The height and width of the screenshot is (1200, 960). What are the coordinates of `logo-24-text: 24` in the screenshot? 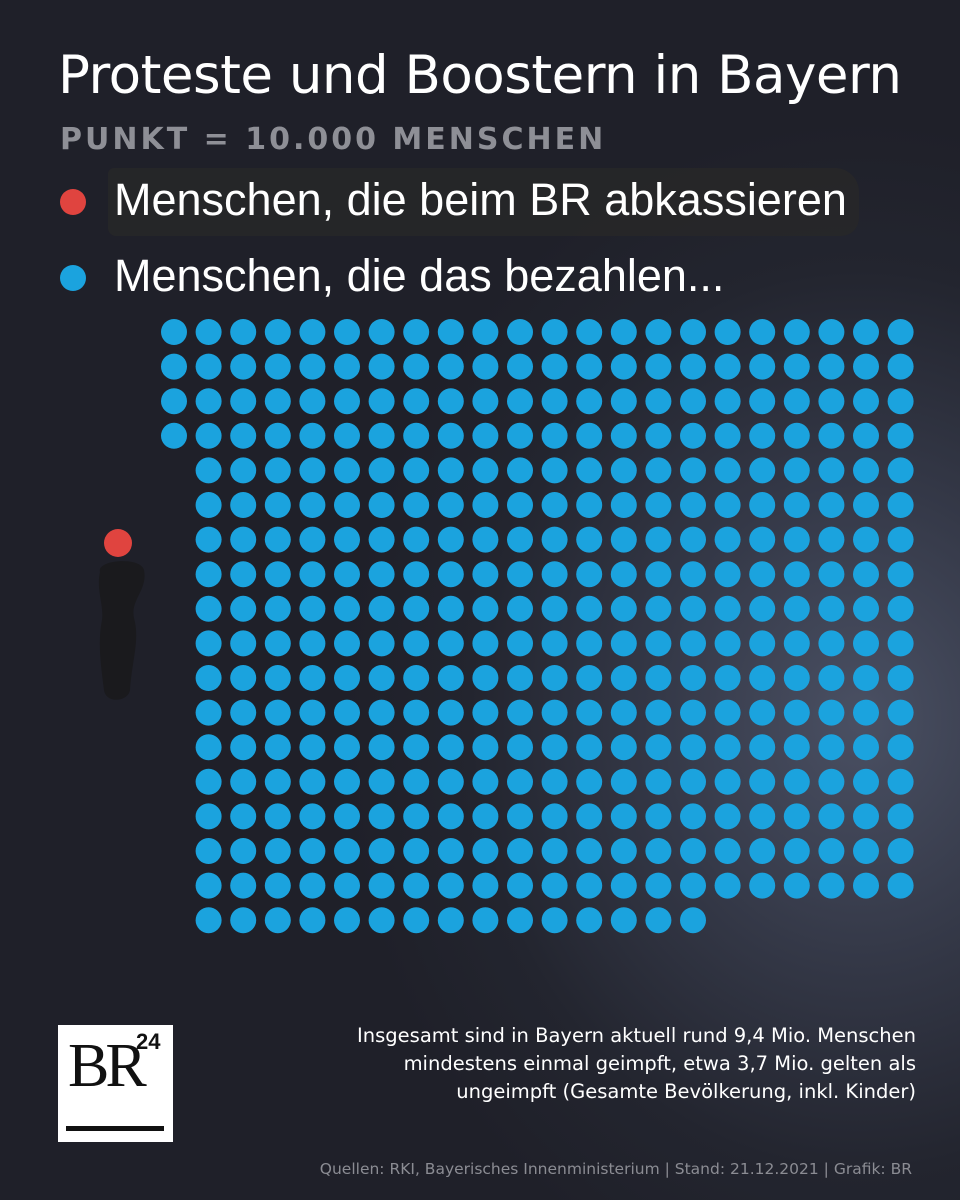 It's located at (148, 1041).